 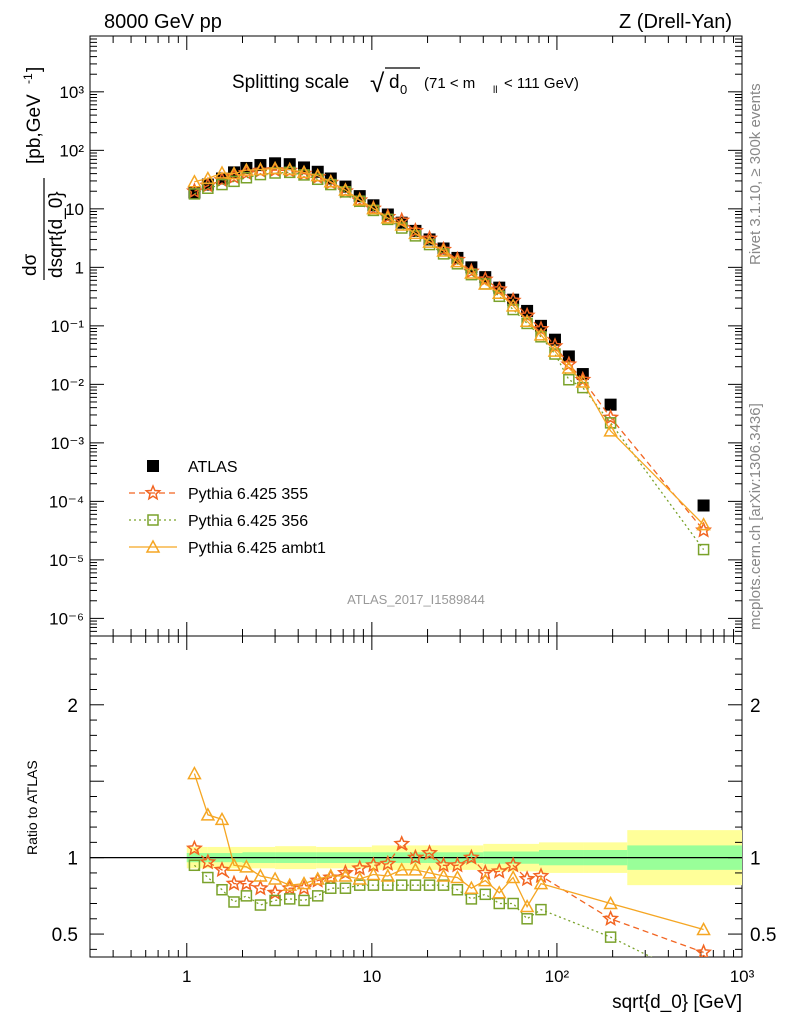 I want to click on plot-title-range: (71 < m, so click(x=449, y=83).